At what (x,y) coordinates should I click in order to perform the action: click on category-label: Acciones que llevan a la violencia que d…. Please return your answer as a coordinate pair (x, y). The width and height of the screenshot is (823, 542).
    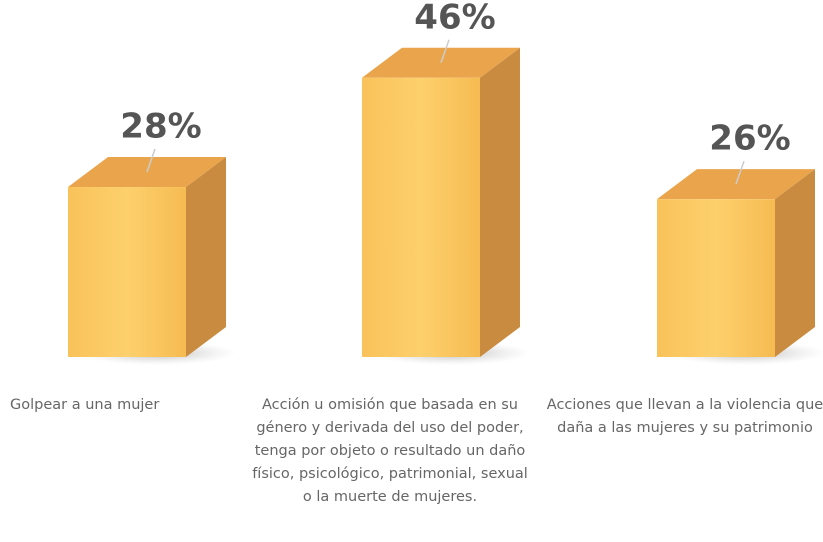
    Looking at the image, I should click on (684, 416).